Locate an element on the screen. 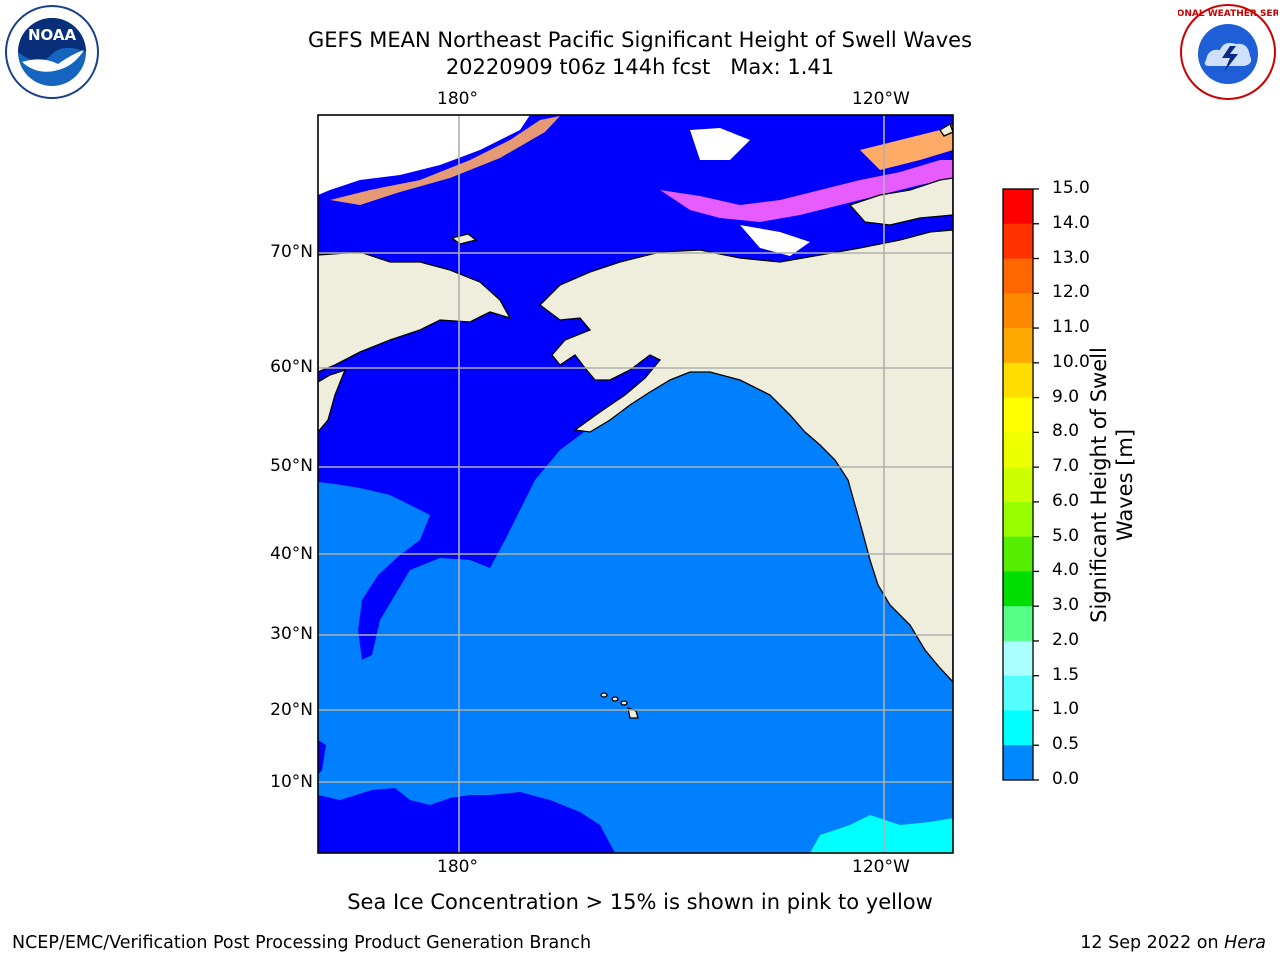  colorbar-tick-label: 7.0 is located at coordinates (1066, 466).